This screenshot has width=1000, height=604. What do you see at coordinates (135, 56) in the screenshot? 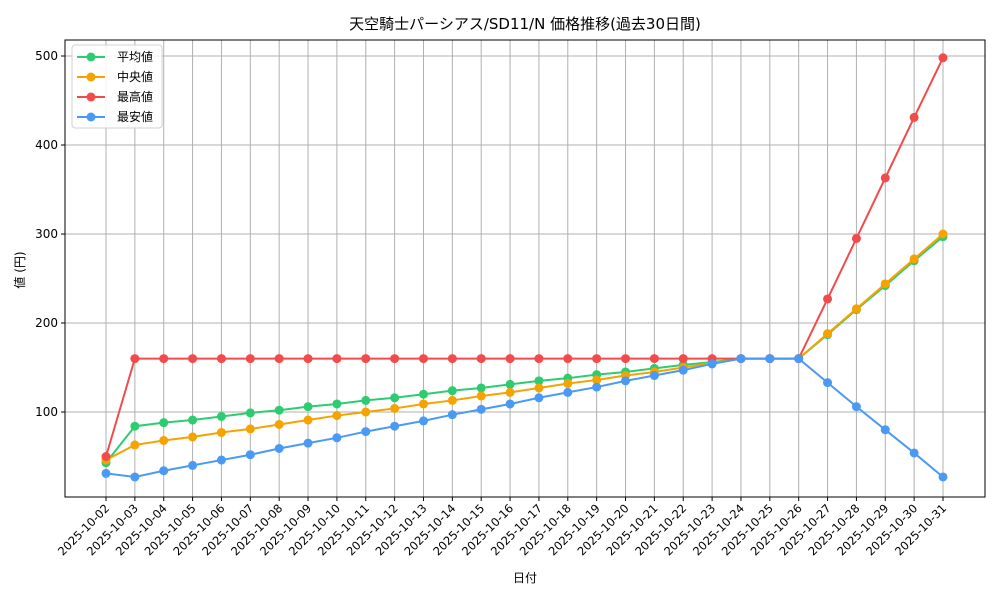
I see `legend-label: 平均値` at bounding box center [135, 56].